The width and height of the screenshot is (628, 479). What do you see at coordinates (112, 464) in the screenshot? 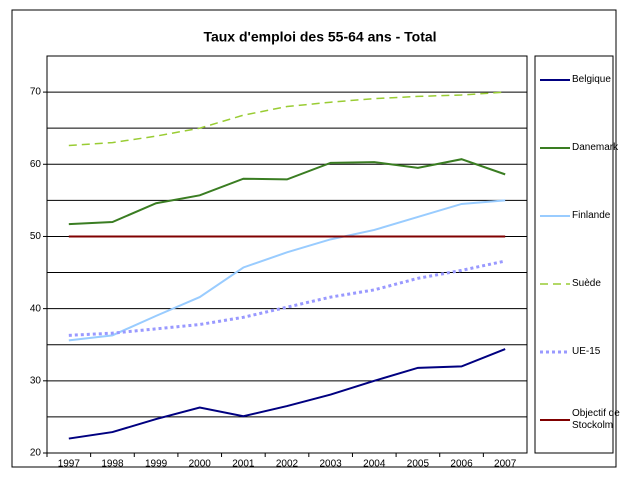
I see `x-tick-label: 1998` at bounding box center [112, 464].